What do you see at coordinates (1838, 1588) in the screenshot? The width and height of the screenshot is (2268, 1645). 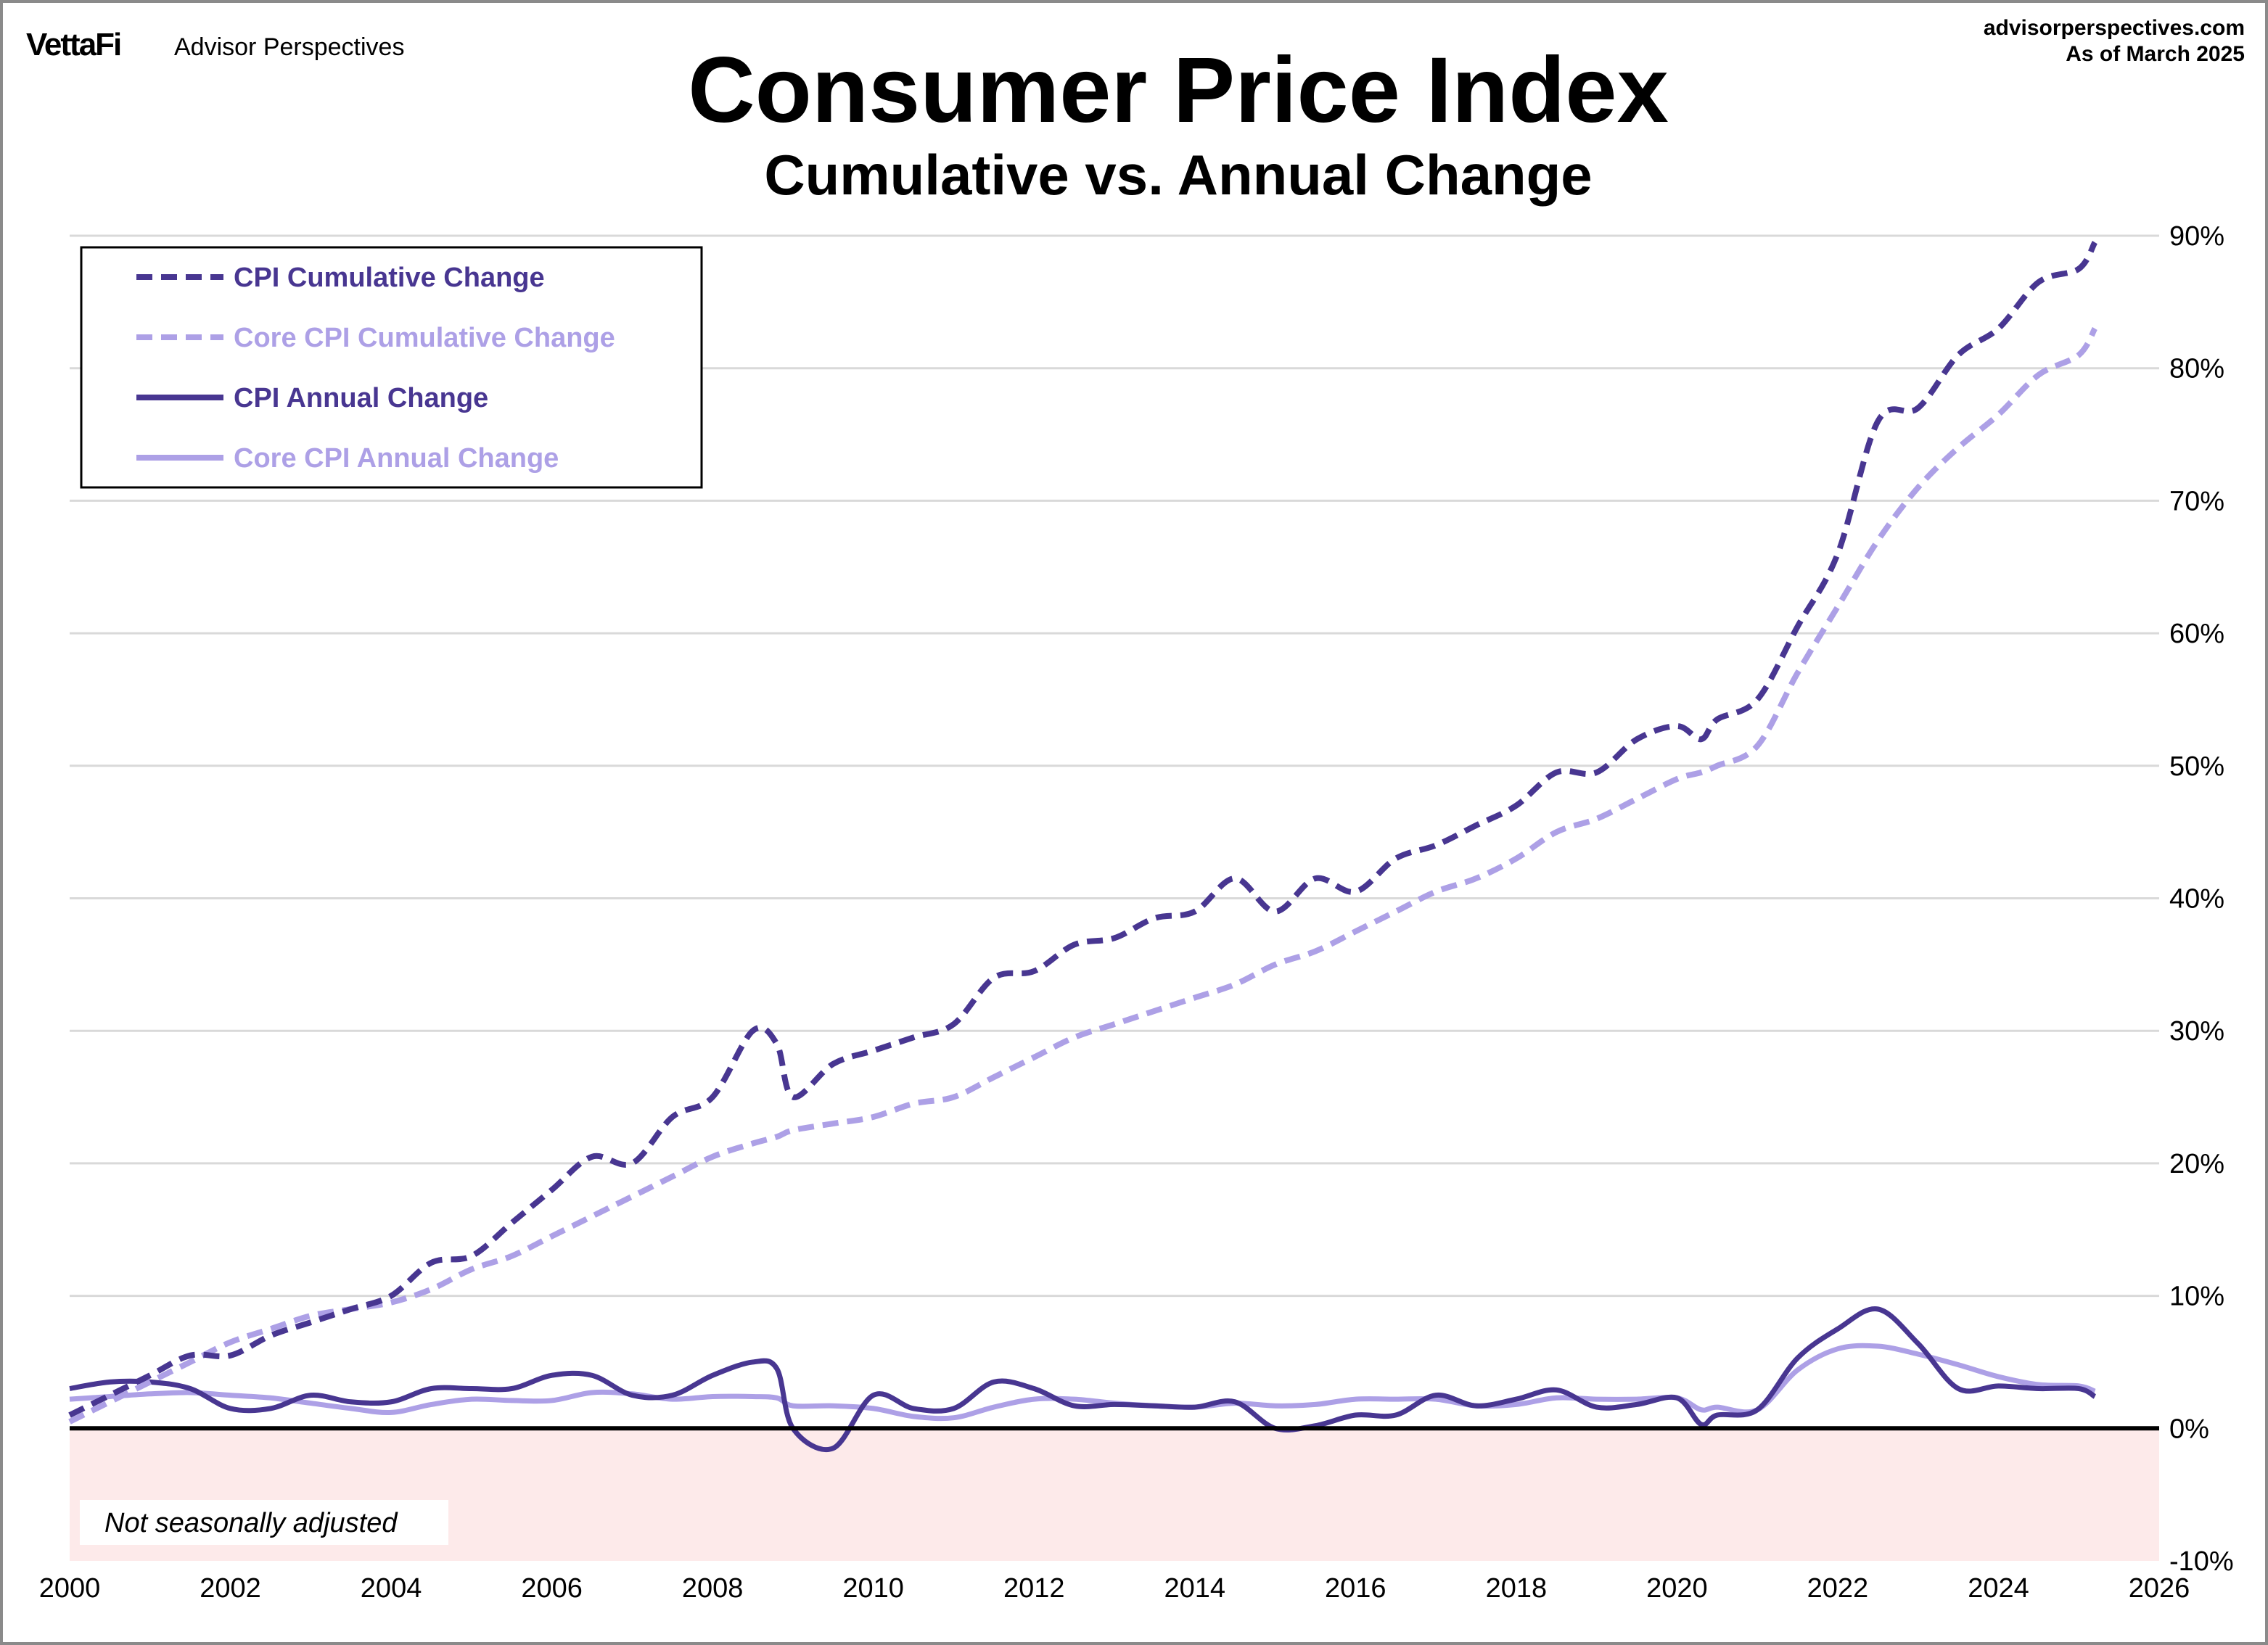 I see `x-tick-label: 2022` at bounding box center [1838, 1588].